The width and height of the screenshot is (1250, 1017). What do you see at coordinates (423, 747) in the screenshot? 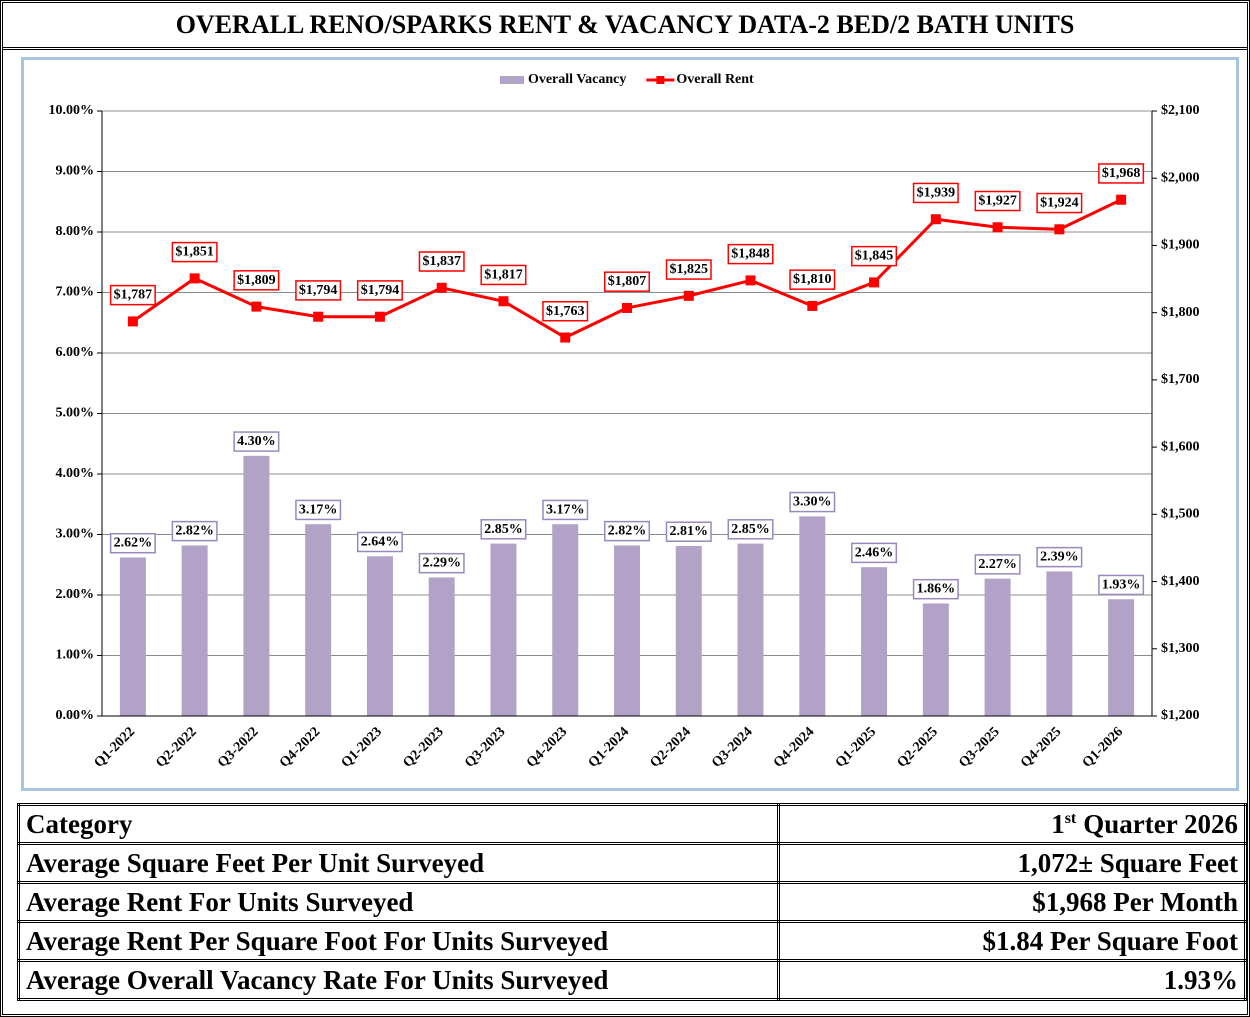
I see `x-tick-label: Q2-2023` at bounding box center [423, 747].